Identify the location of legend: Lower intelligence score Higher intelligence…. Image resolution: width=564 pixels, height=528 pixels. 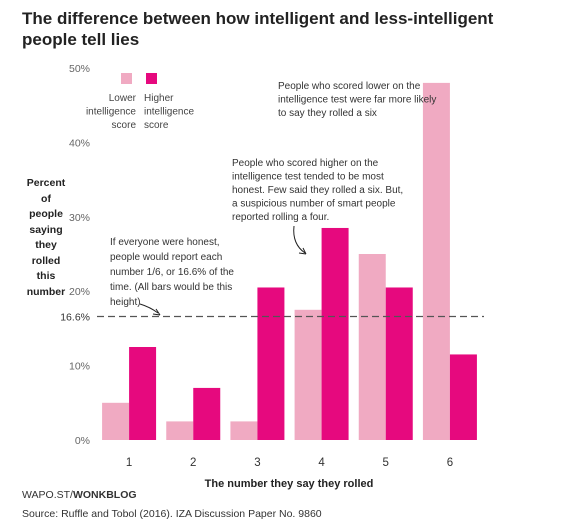
(140, 102).